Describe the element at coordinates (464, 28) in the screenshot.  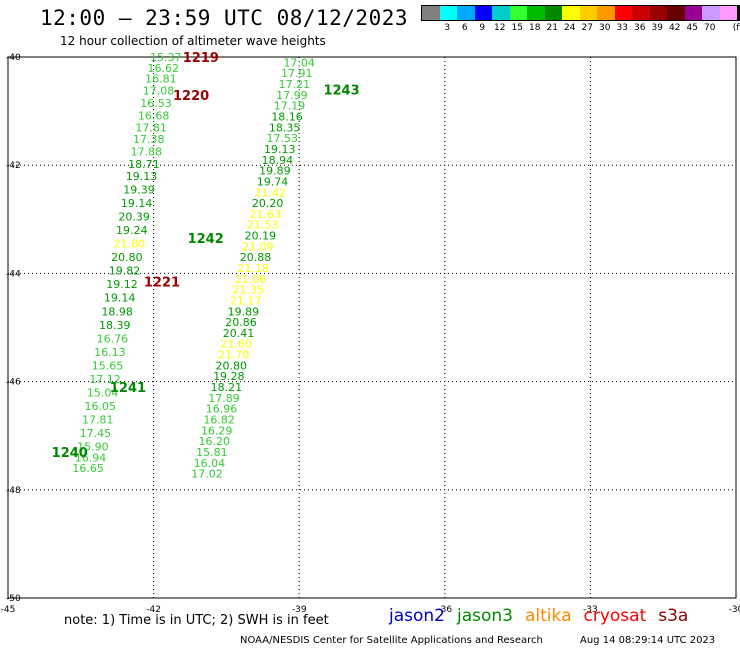
I see `legend-label: 6` at that location.